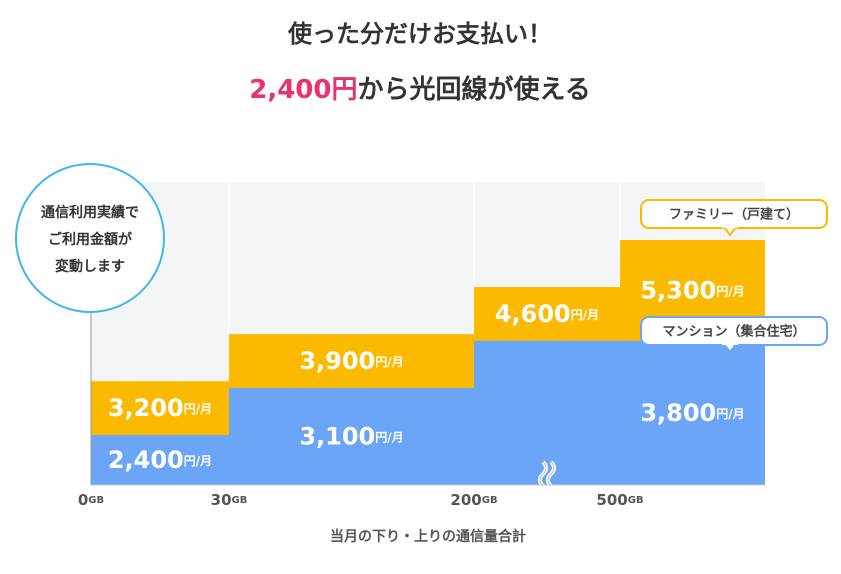 The image size is (841, 574). I want to click on x-tick-label: 0GB, so click(91, 500).